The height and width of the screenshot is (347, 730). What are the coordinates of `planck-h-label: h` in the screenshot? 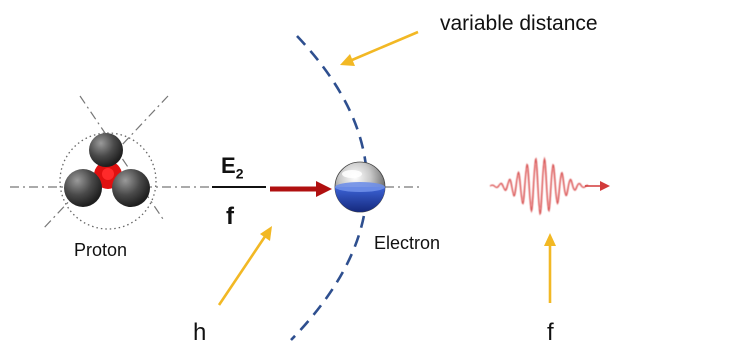 It's located at (200, 332).